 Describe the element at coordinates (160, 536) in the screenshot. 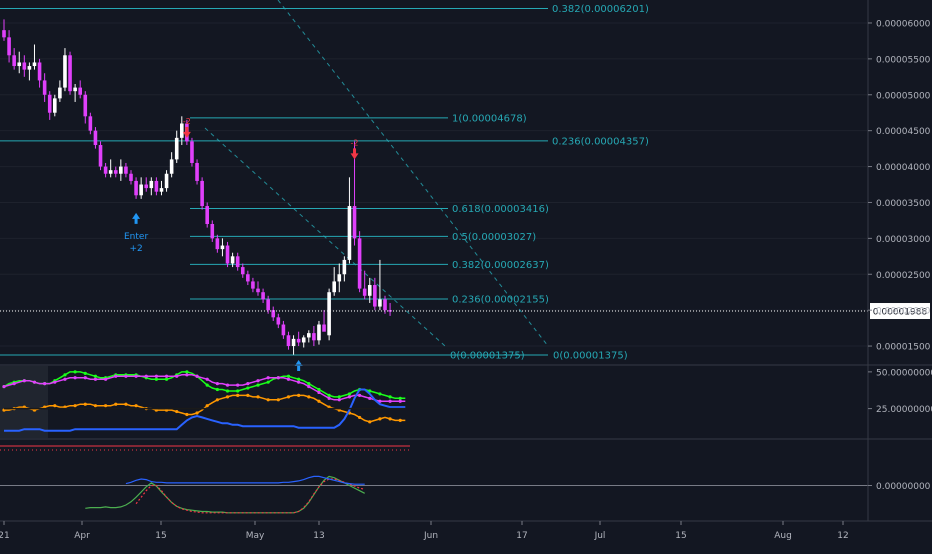

I see `time-axis-label: 15` at that location.